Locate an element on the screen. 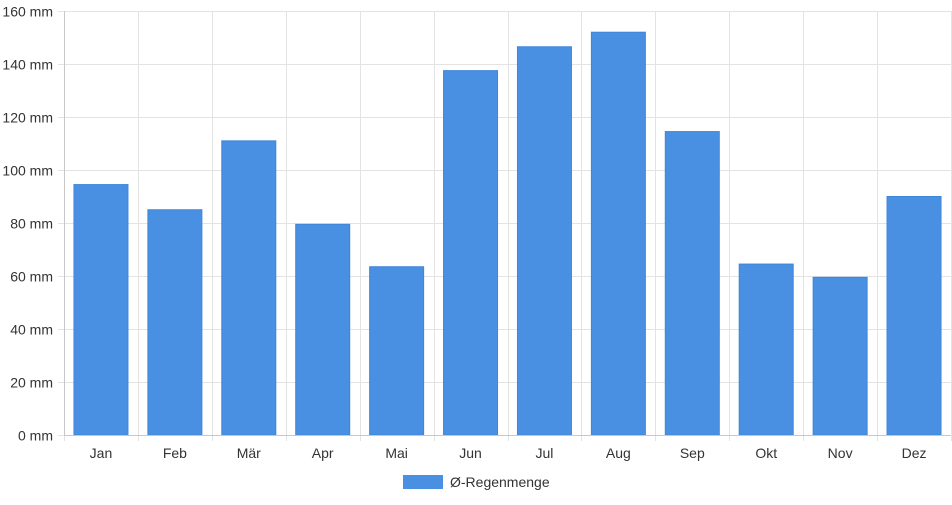 The width and height of the screenshot is (952, 505). bar-Jun is located at coordinates (471, 253).